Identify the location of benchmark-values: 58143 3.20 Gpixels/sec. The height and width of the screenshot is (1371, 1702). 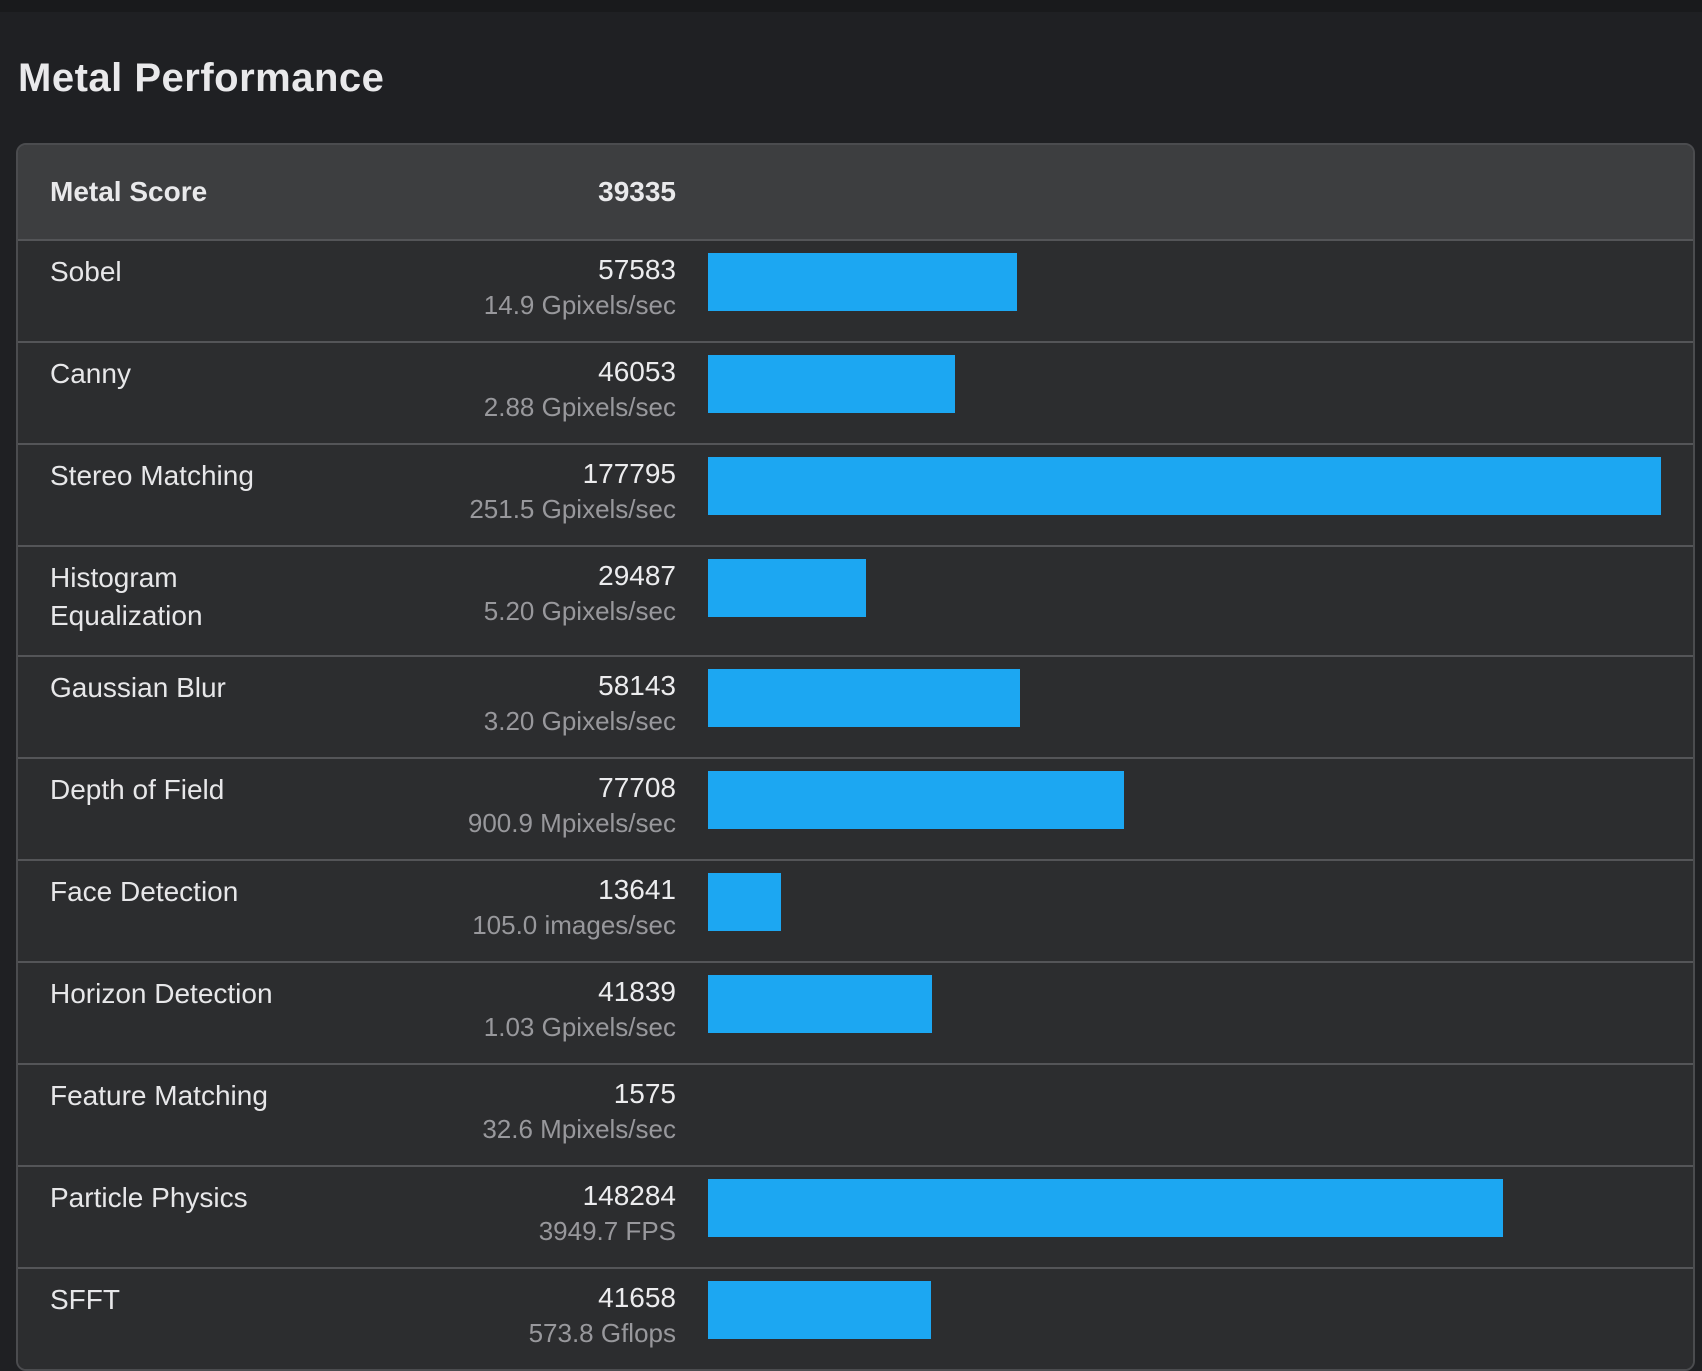
(493, 702).